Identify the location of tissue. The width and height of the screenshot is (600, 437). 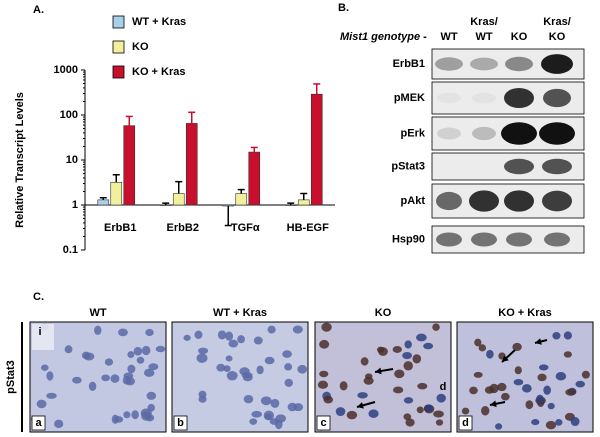
(383, 377).